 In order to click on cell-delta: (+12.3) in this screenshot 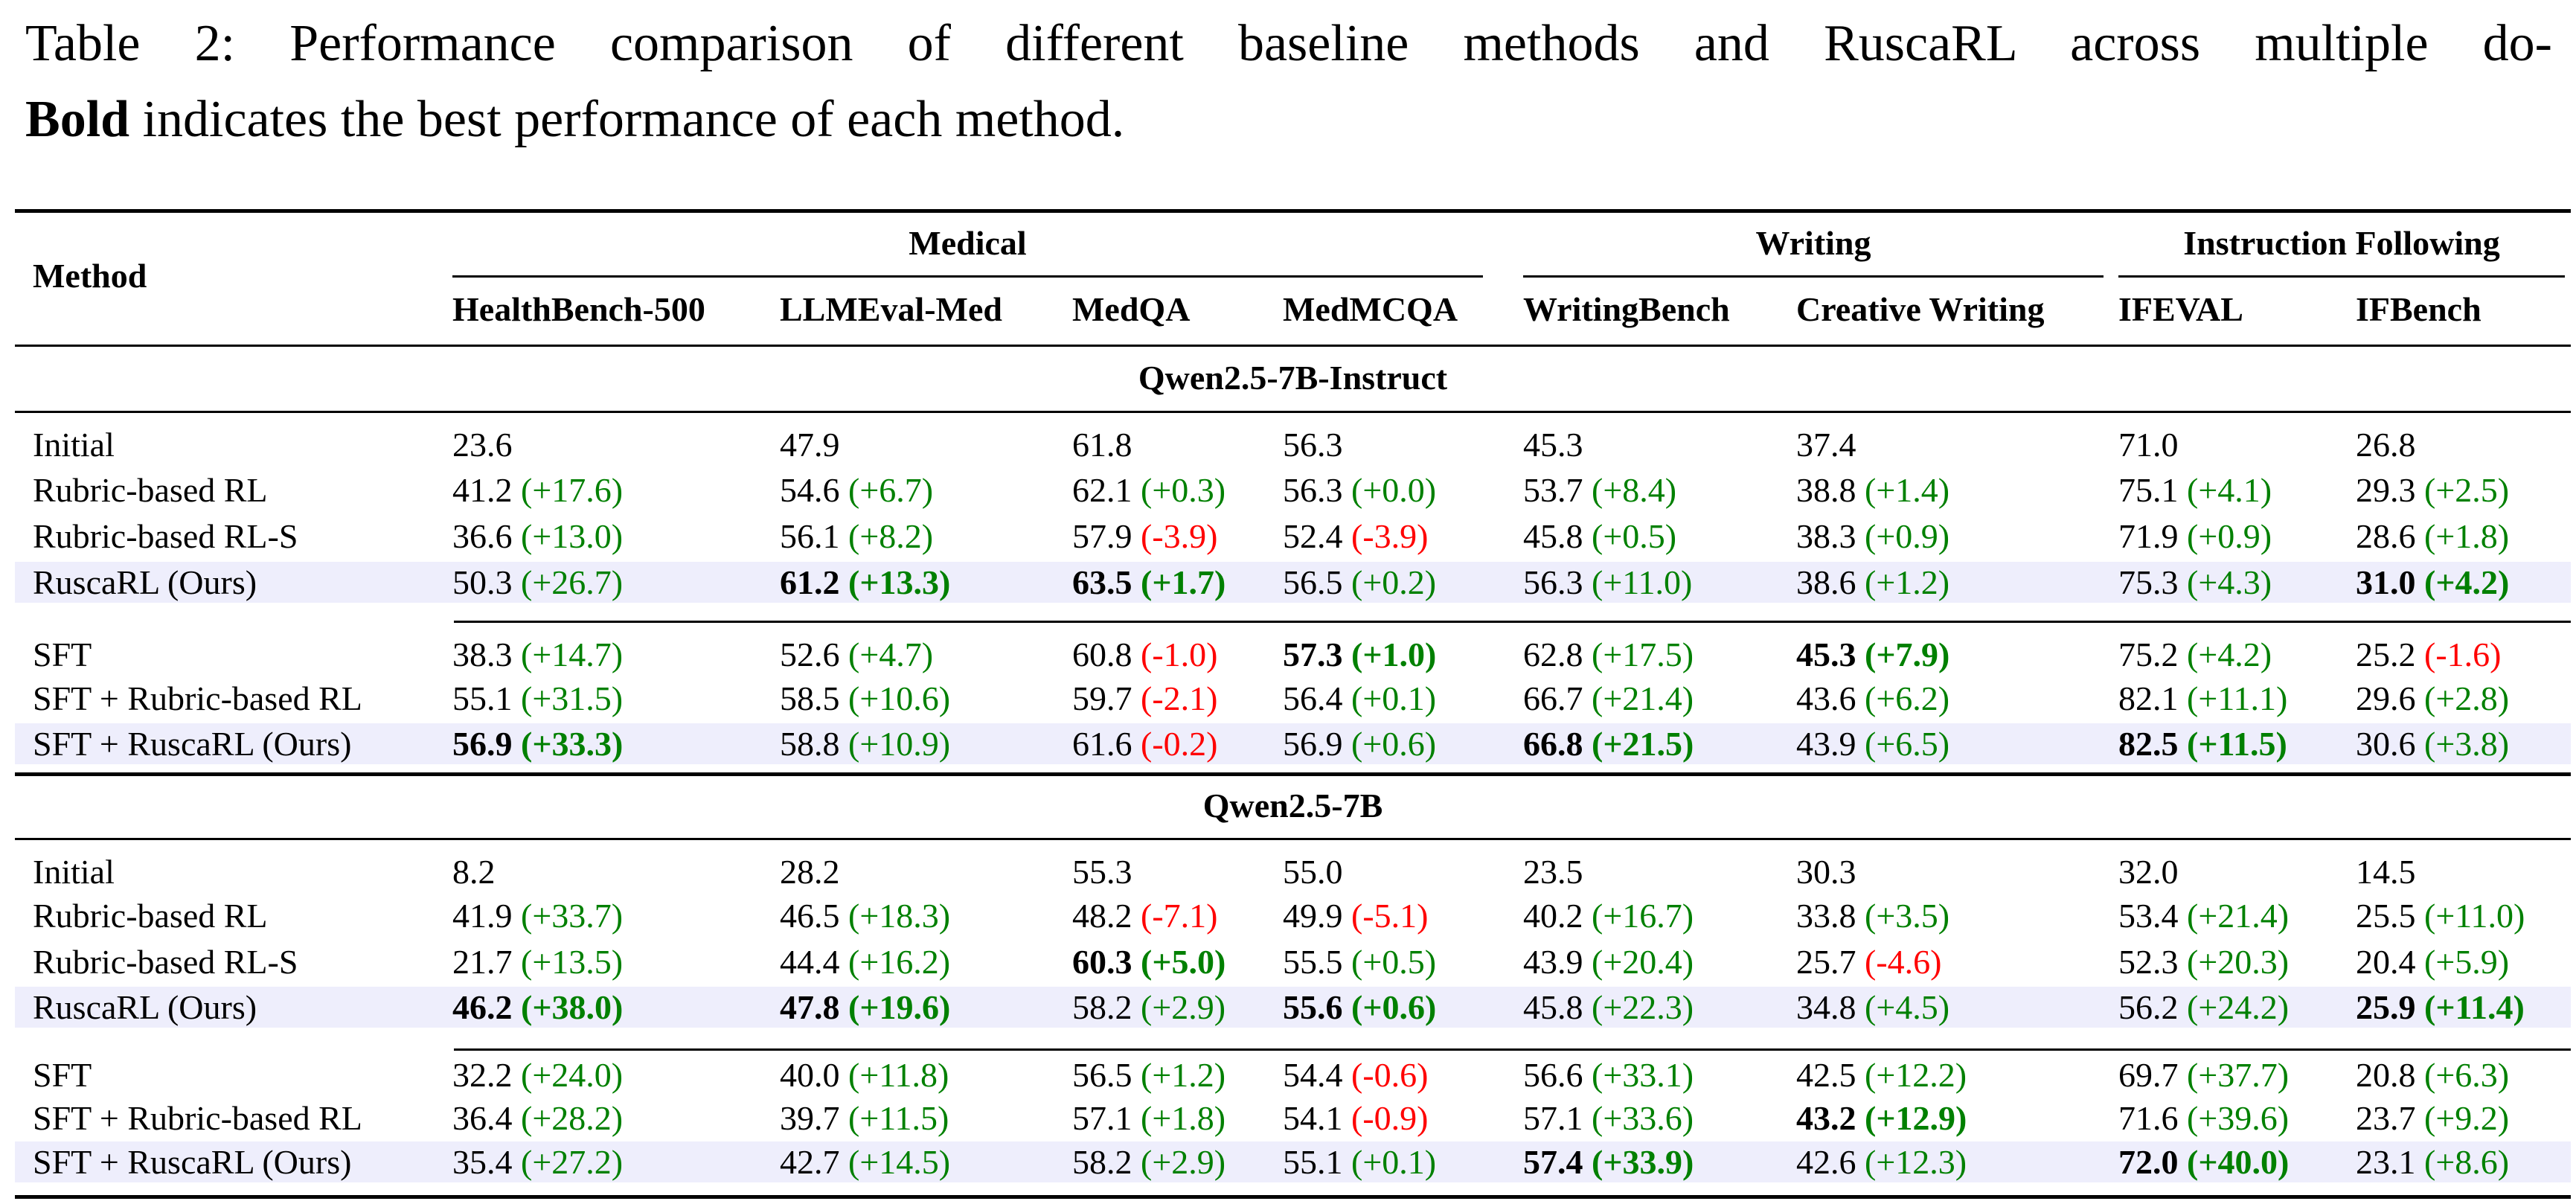, I will do `click(1916, 1162)`.